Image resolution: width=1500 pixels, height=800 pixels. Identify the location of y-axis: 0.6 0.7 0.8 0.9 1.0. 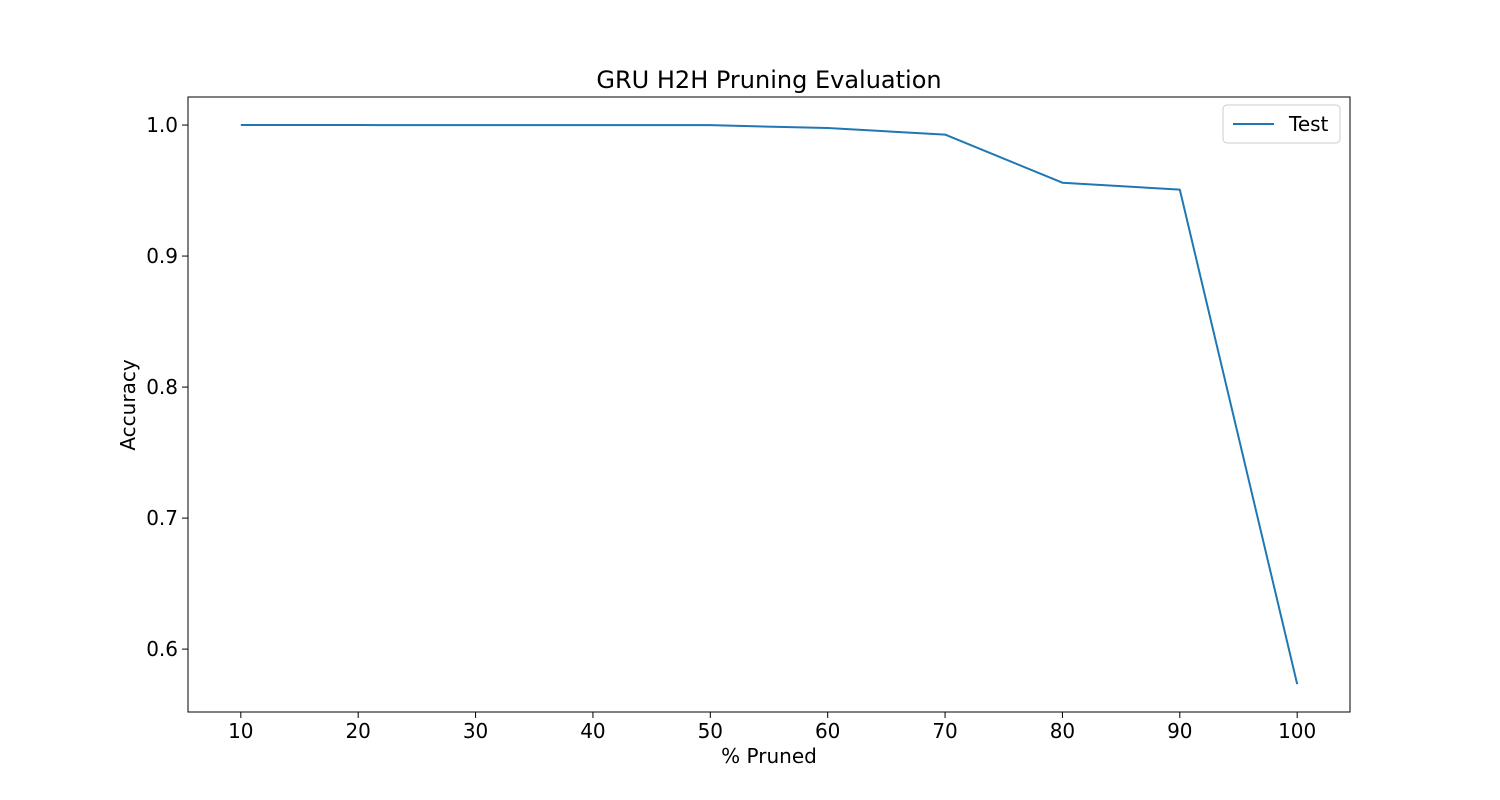
(167, 387).